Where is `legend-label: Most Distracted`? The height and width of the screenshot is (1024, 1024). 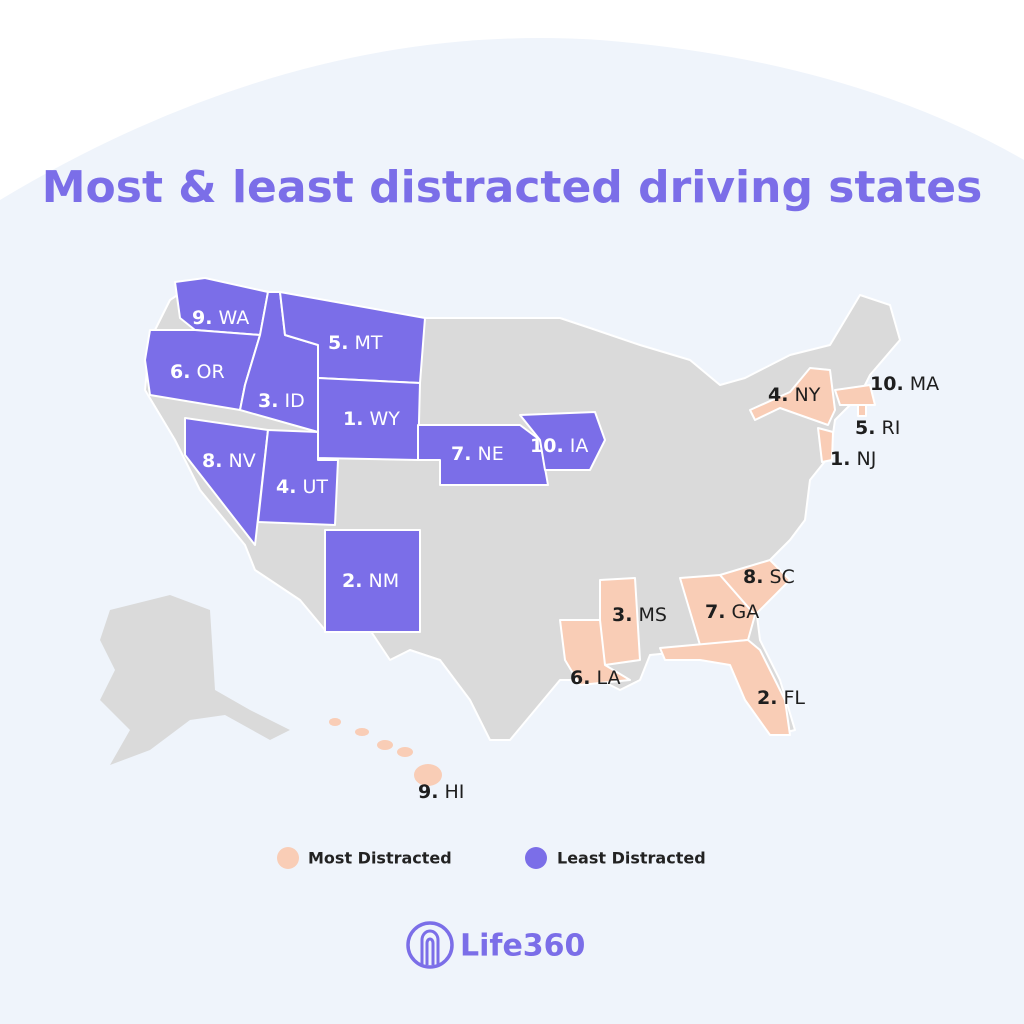 legend-label: Most Distracted is located at coordinates (380, 858).